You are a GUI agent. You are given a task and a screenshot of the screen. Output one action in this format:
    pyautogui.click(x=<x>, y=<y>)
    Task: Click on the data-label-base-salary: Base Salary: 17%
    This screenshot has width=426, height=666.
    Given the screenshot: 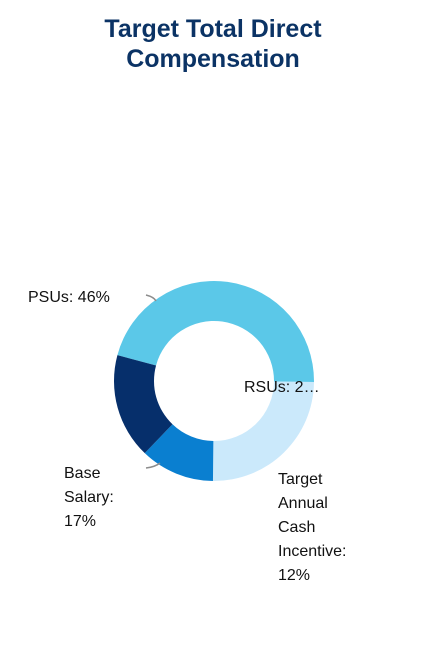 What is the action you would take?
    pyautogui.click(x=89, y=497)
    